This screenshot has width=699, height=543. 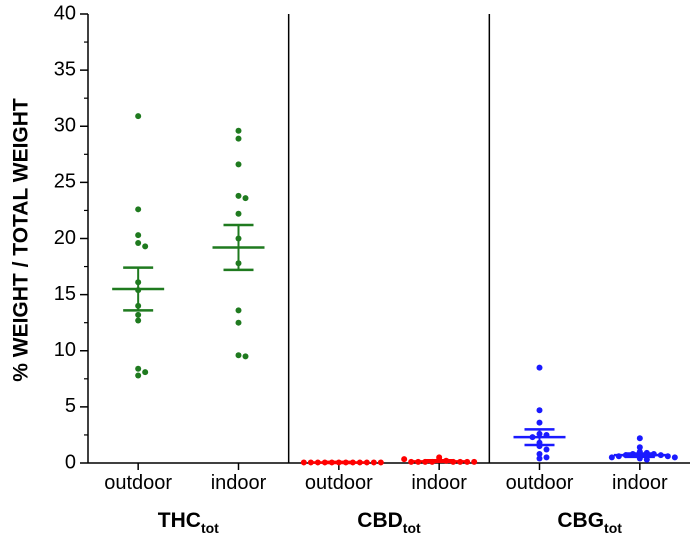 I want to click on group-label: THCtot, so click(x=188, y=522).